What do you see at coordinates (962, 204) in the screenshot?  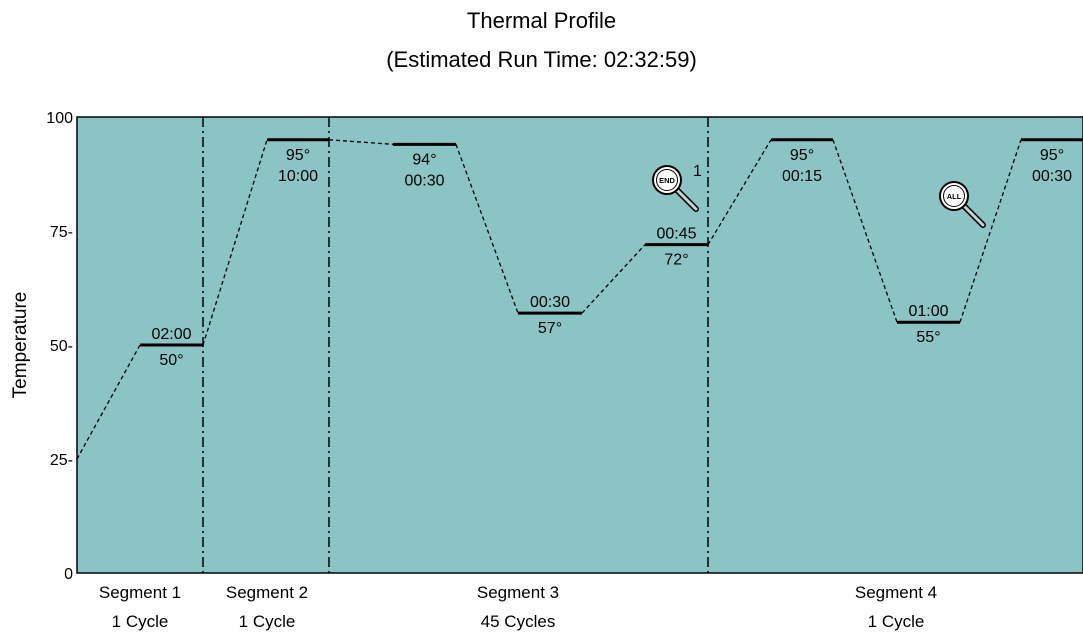 I see `all-icon: ALL` at bounding box center [962, 204].